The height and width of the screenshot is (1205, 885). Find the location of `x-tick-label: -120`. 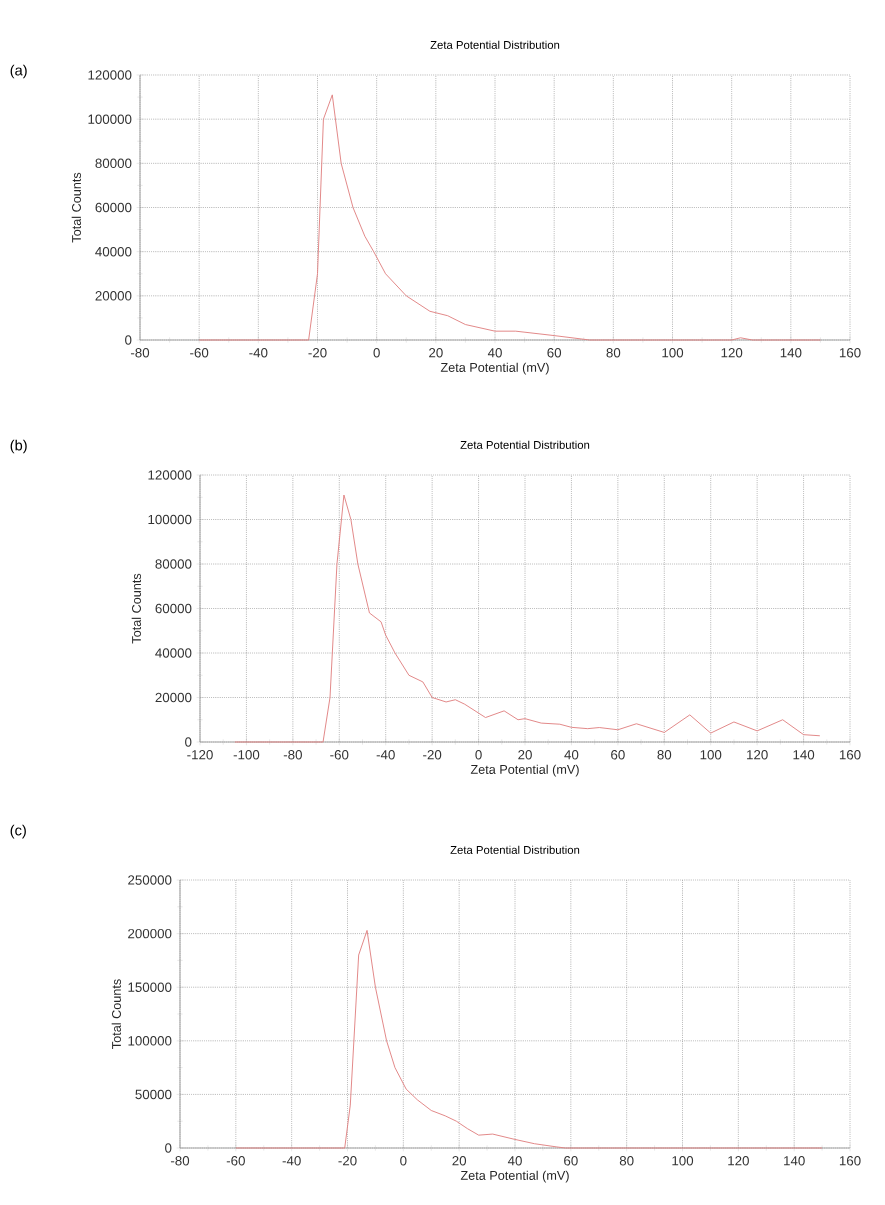

x-tick-label: -120 is located at coordinates (200, 755).